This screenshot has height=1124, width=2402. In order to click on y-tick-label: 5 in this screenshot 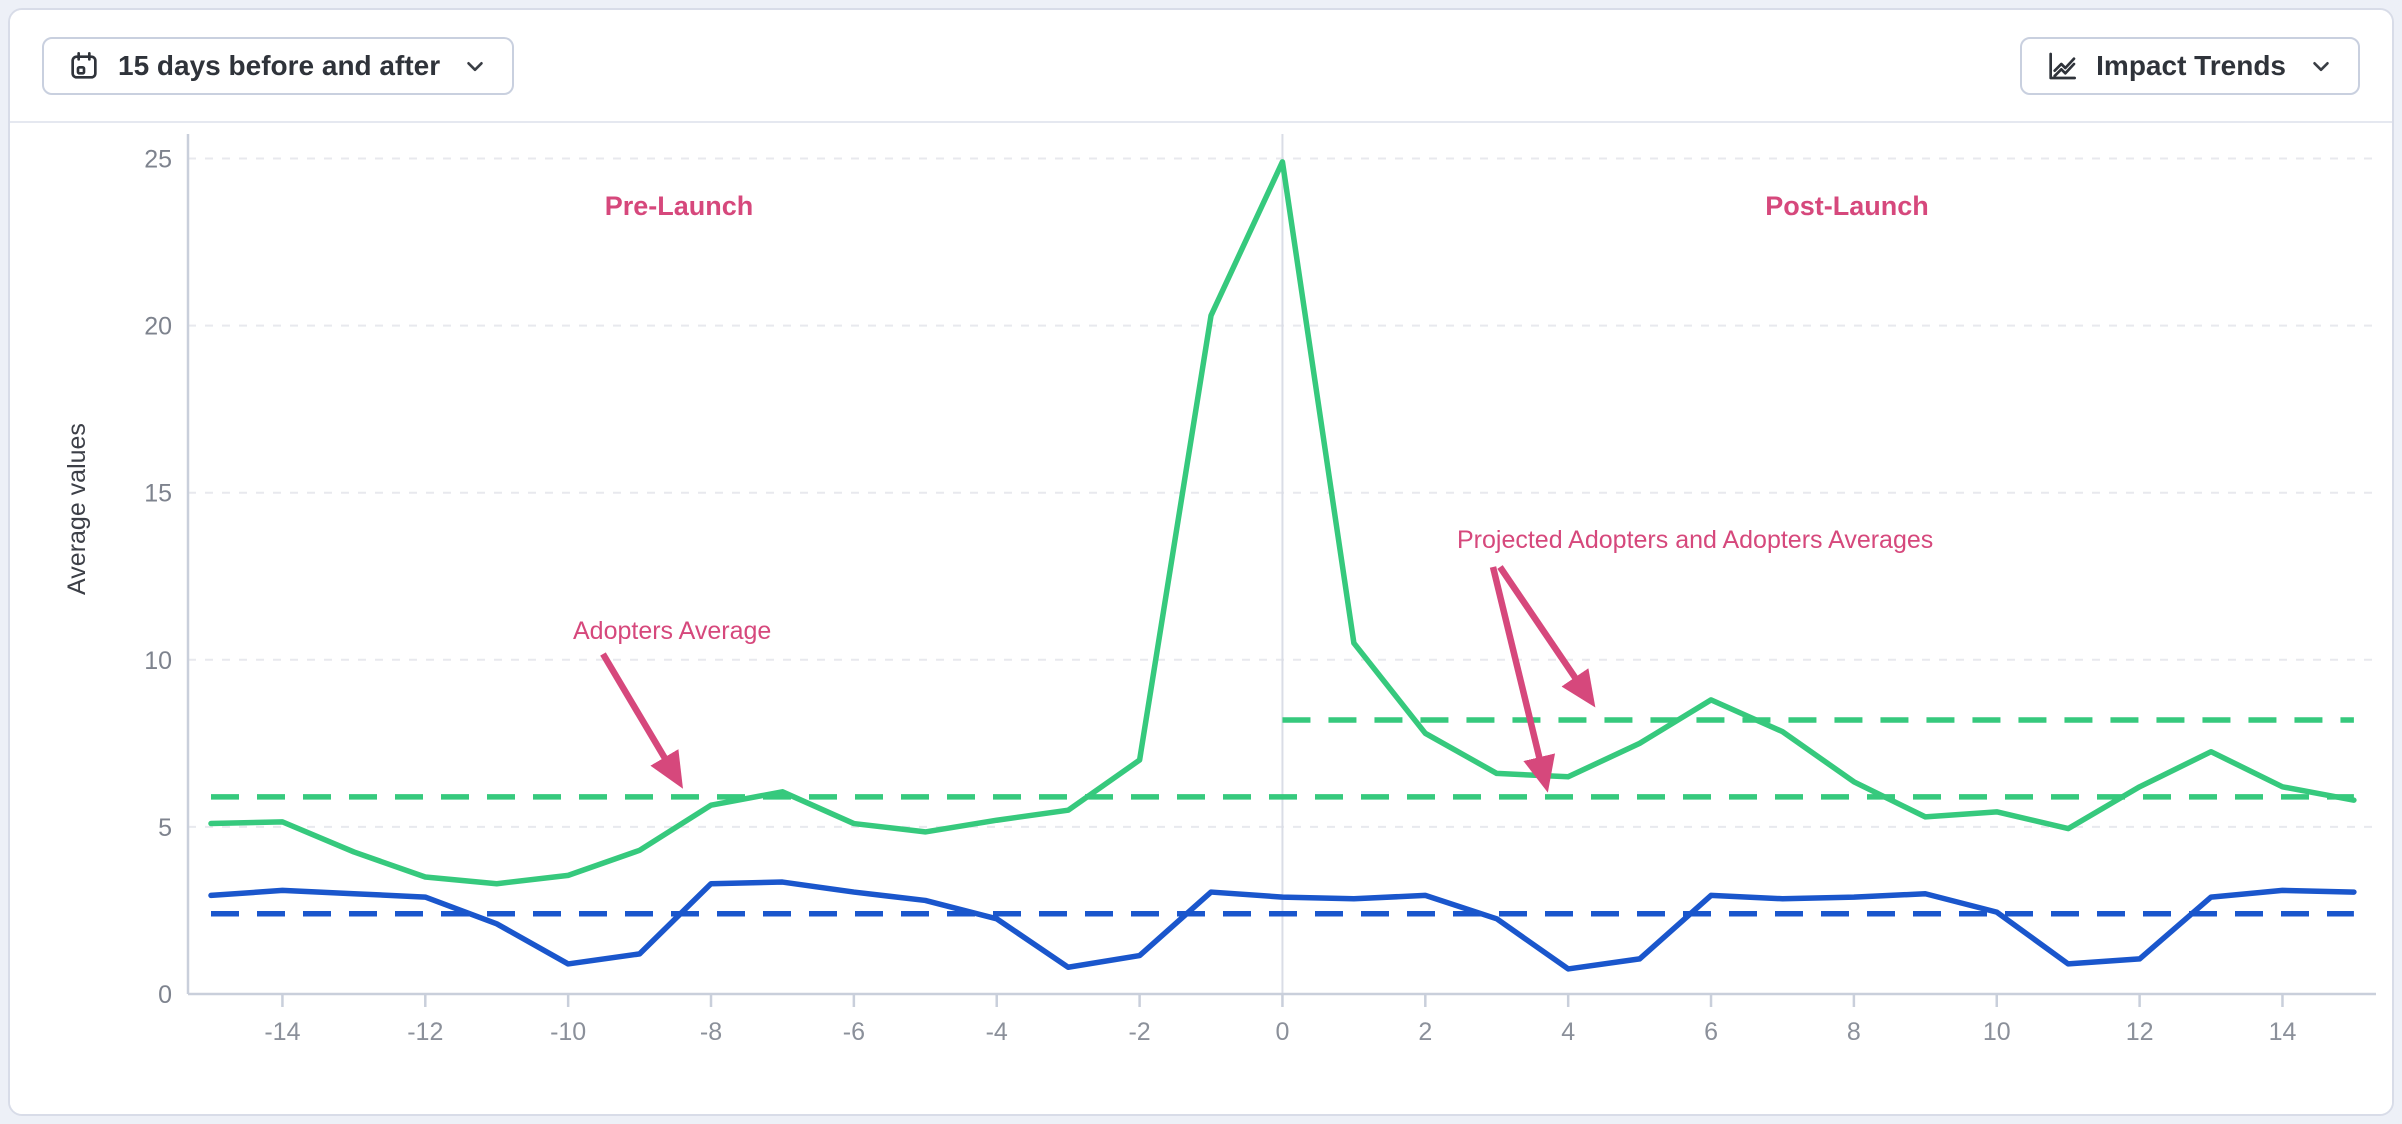, I will do `click(165, 828)`.